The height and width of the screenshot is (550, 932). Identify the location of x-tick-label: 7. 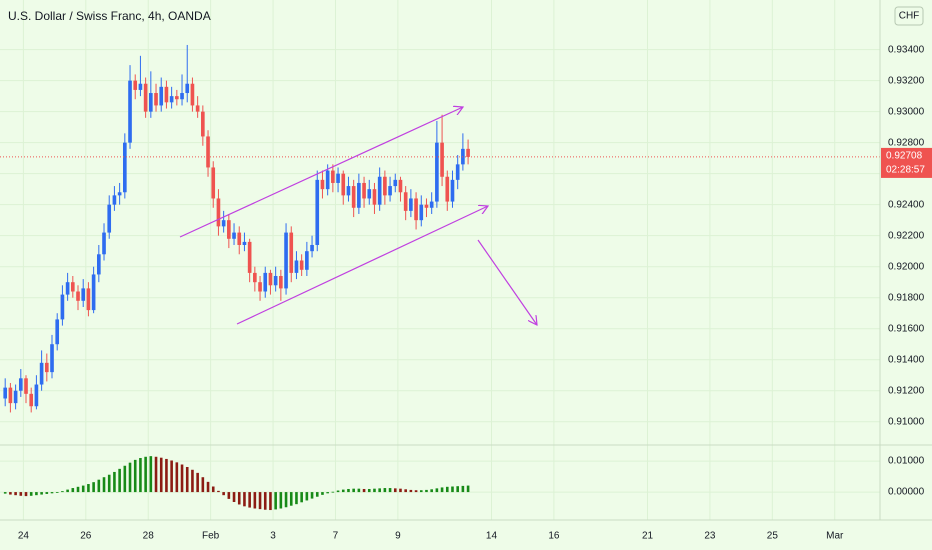
(336, 536).